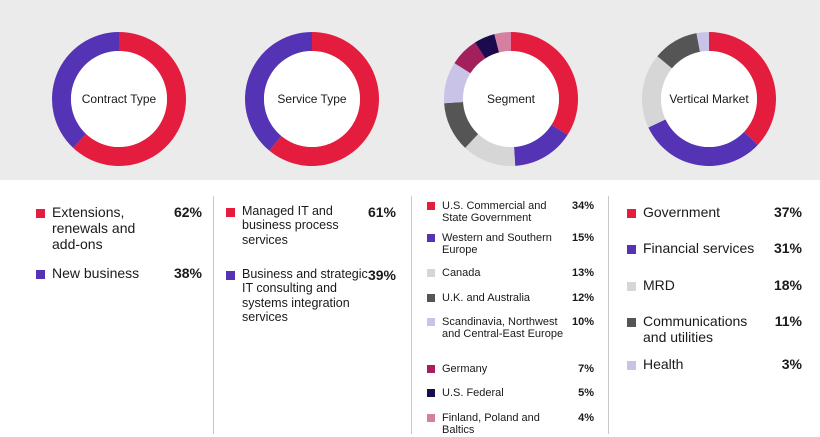 The width and height of the screenshot is (820, 437). Describe the element at coordinates (788, 321) in the screenshot. I see `legend-percent: 11%` at that location.